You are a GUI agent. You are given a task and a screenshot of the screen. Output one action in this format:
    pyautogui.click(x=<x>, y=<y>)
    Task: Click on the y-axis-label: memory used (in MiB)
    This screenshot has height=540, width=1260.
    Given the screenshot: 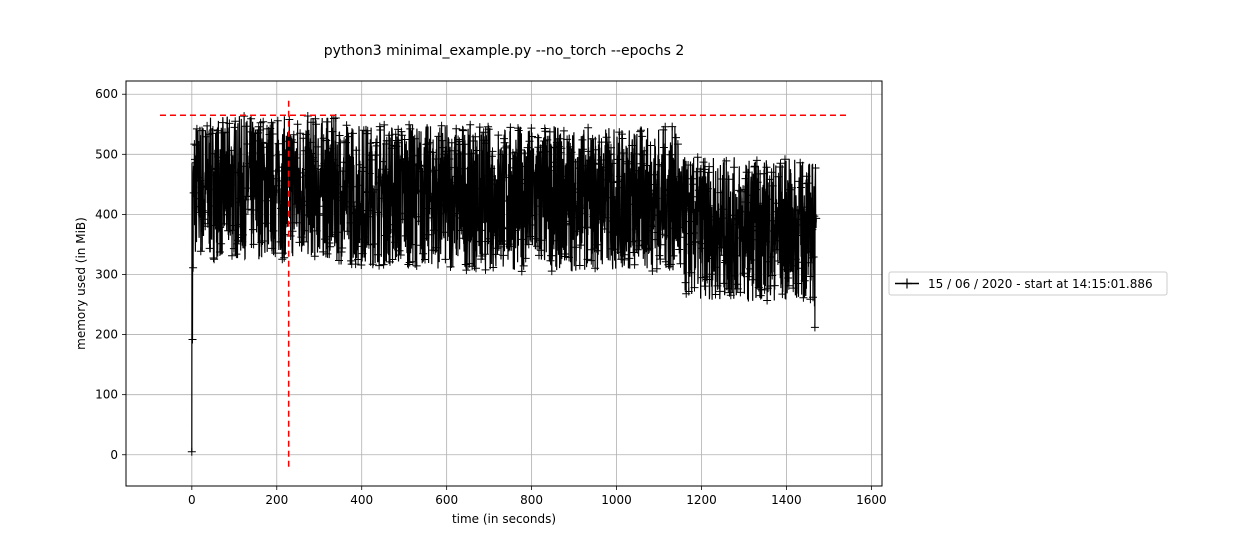 What is the action you would take?
    pyautogui.click(x=81, y=283)
    